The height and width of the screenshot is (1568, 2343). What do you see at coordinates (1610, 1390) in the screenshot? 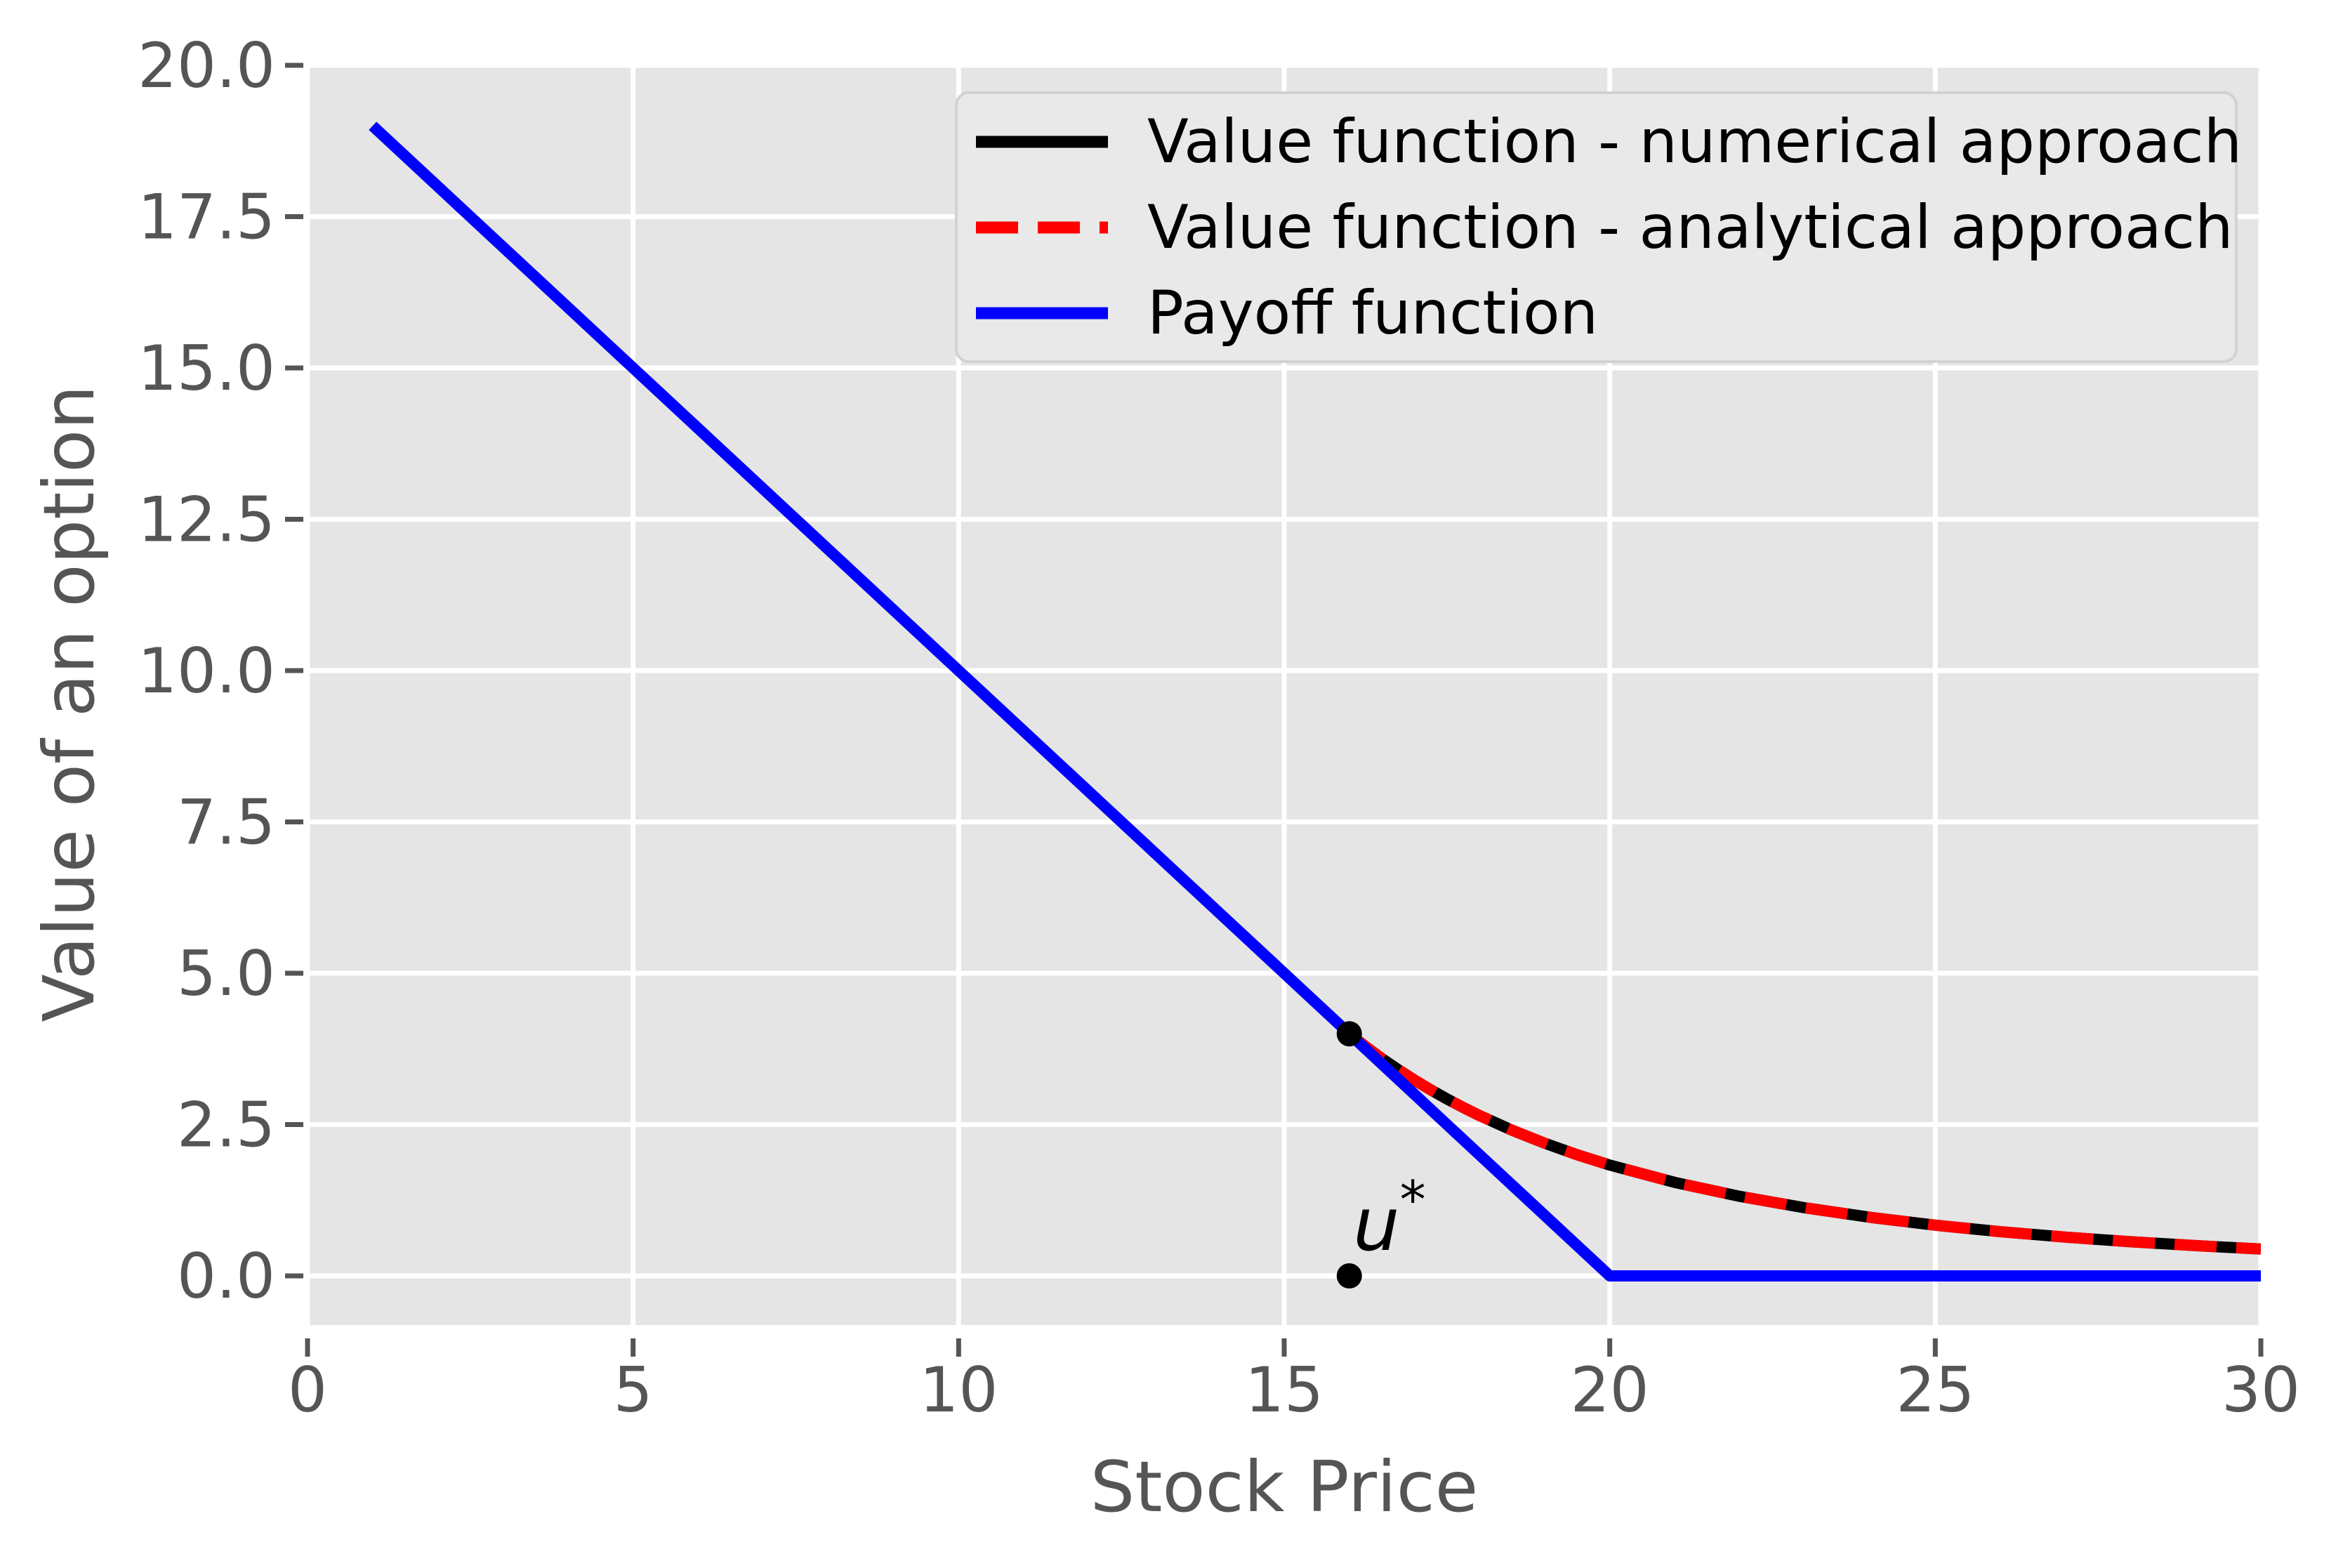
I see `x-tick-label: 20` at bounding box center [1610, 1390].